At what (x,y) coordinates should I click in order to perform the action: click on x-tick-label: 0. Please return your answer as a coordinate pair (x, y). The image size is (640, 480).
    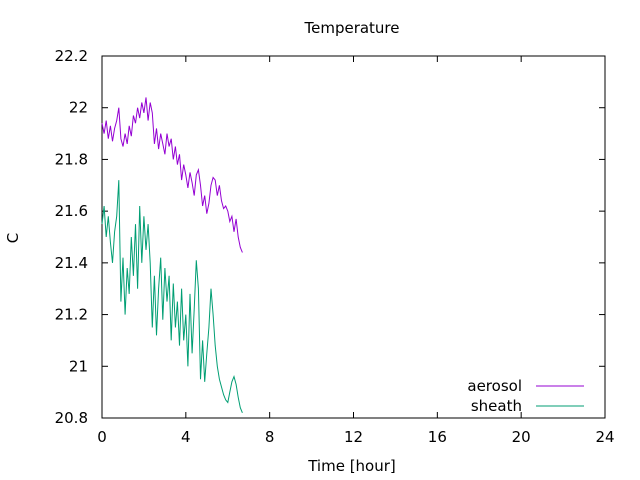
    Looking at the image, I should click on (102, 437).